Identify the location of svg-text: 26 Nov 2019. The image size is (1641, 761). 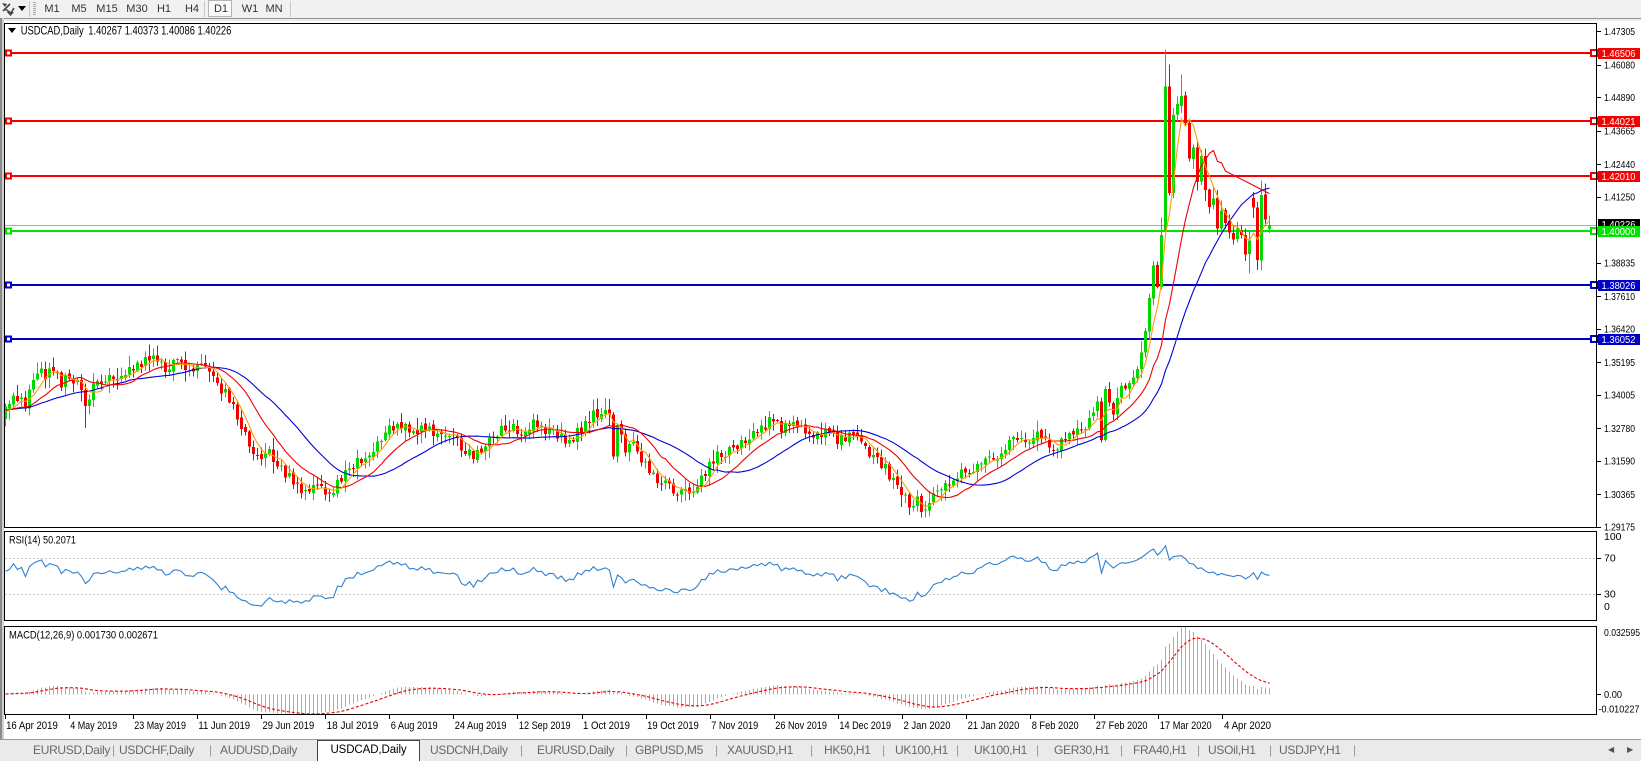
(801, 726).